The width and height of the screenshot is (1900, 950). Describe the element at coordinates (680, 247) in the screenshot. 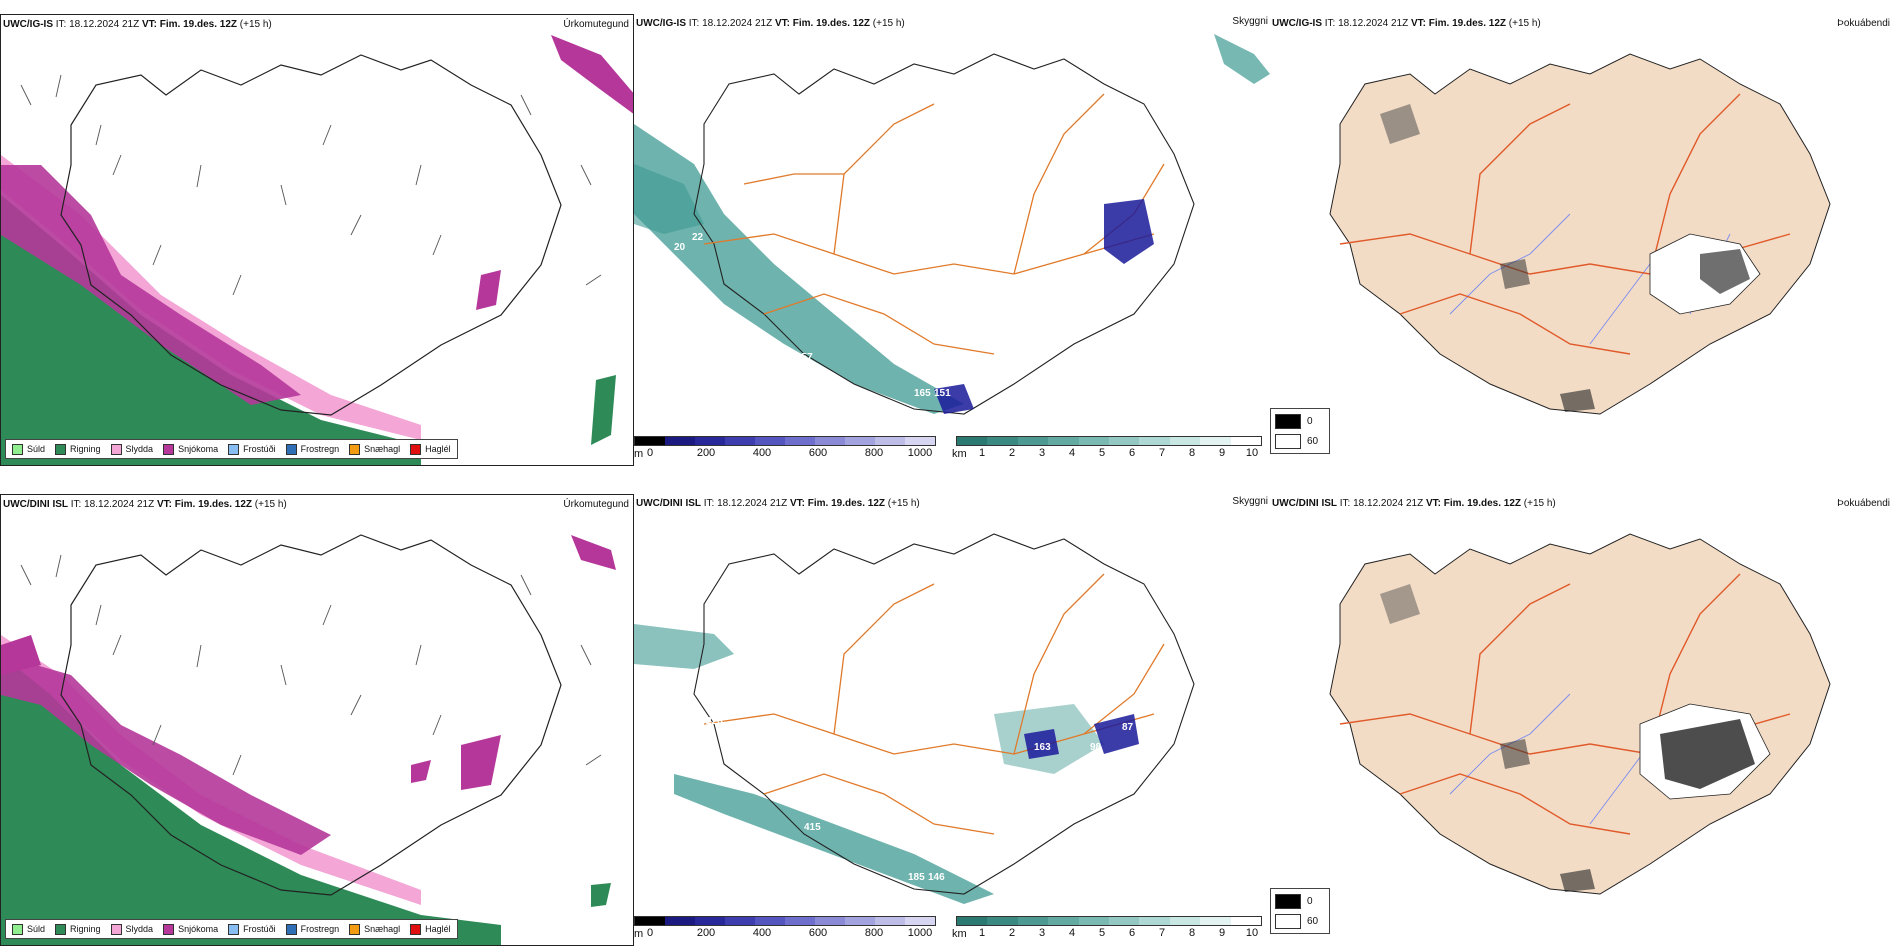

I see `cloud-base-value: 20` at that location.